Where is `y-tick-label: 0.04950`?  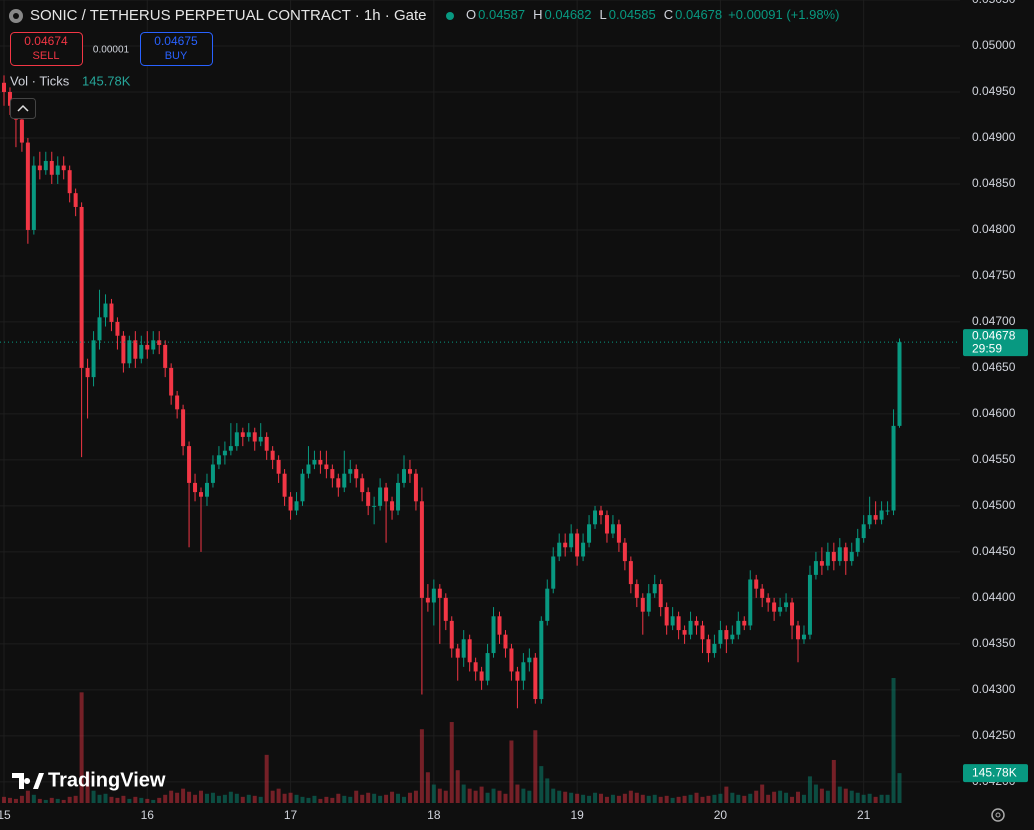 y-tick-label: 0.04950 is located at coordinates (994, 91).